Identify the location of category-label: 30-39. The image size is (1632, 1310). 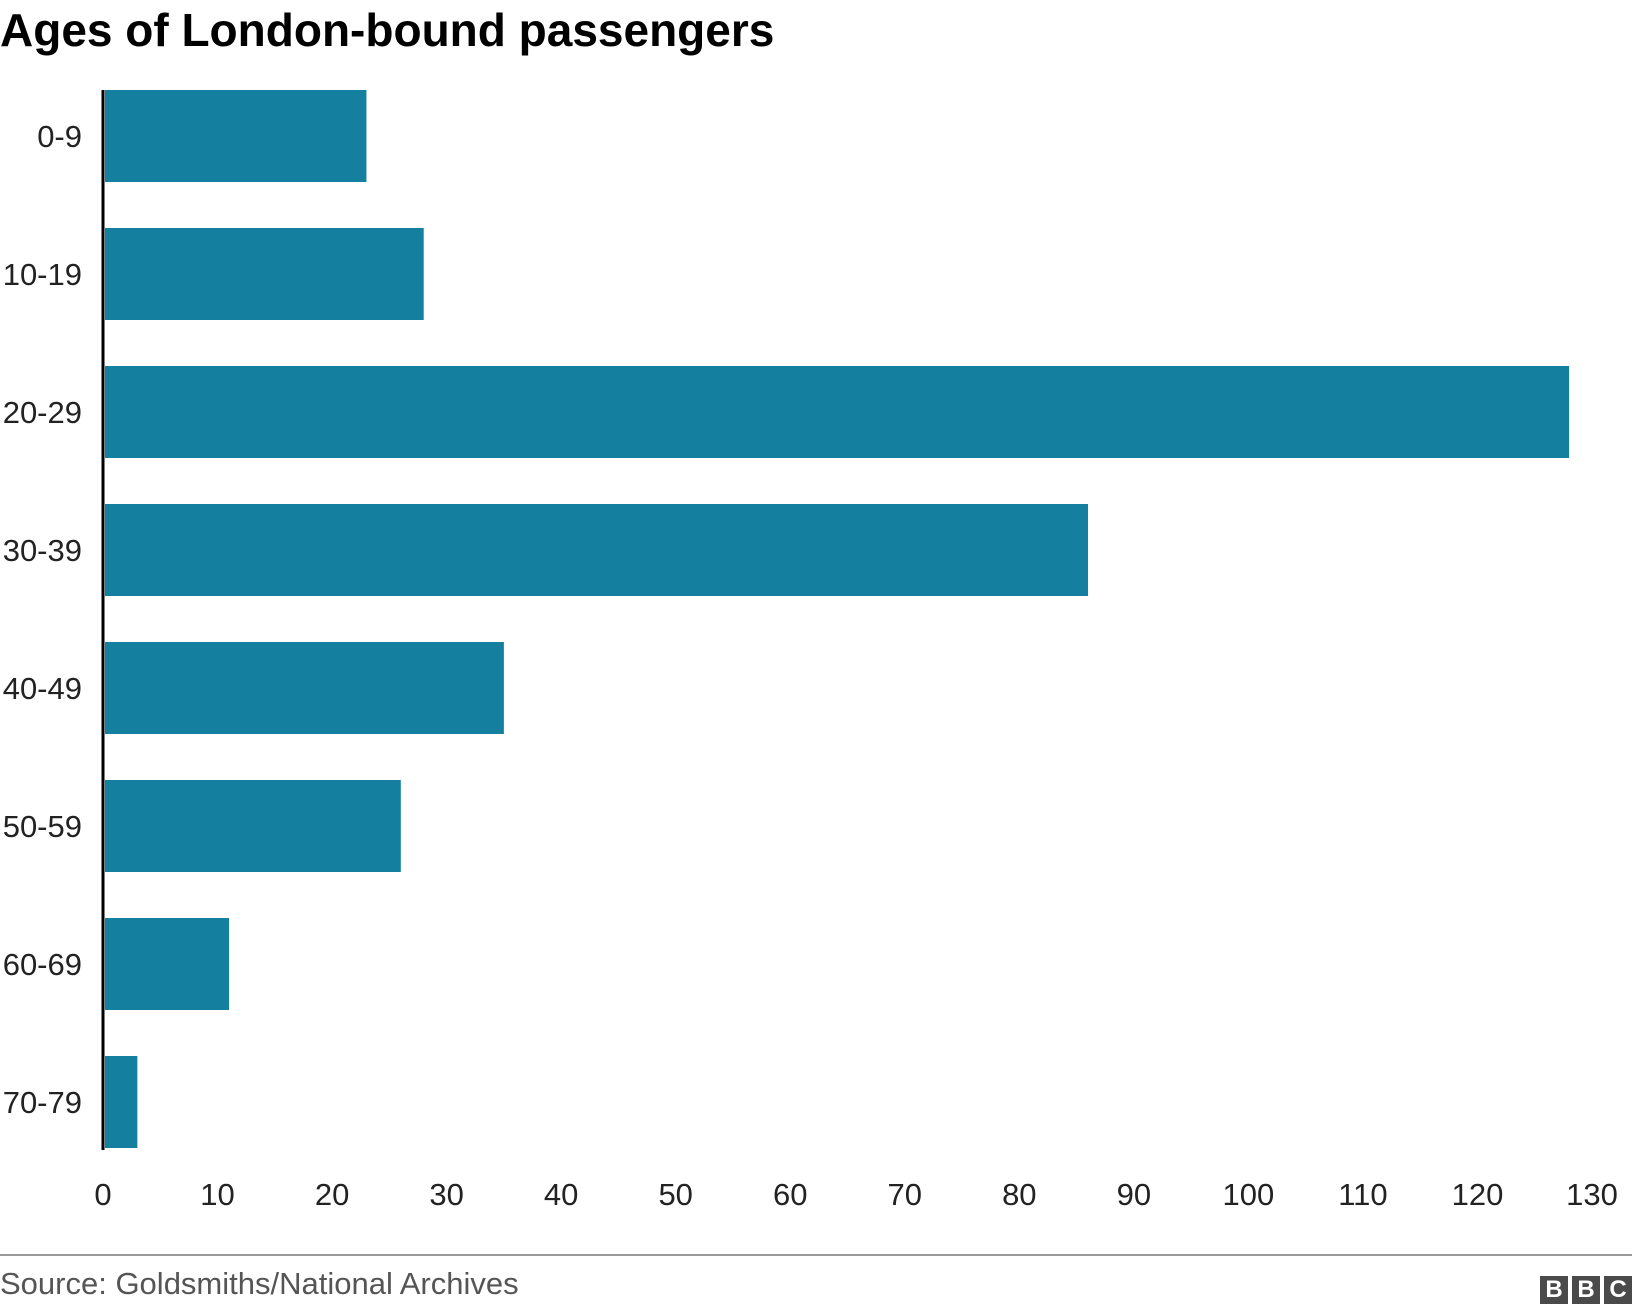
(42, 550).